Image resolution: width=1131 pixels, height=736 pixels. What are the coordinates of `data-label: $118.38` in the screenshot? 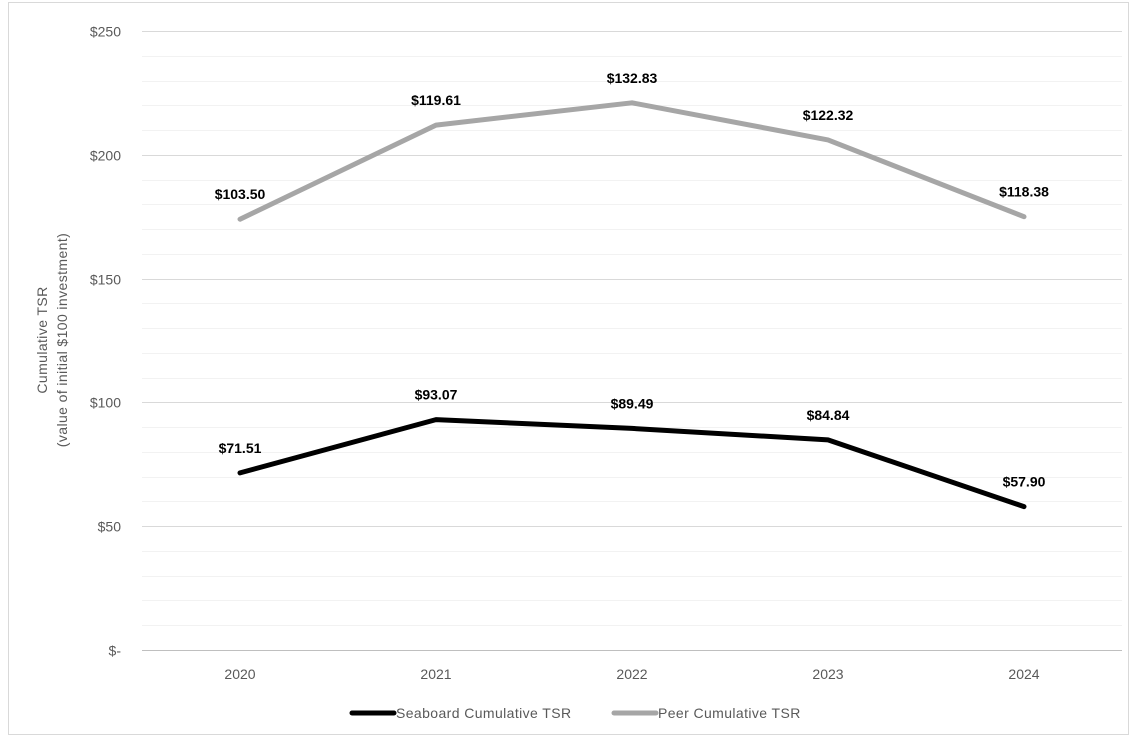 It's located at (1024, 192).